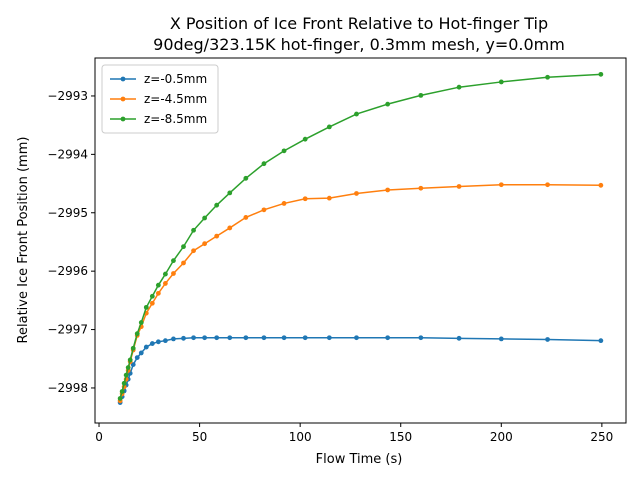 Image resolution: width=640 pixels, height=484 pixels. What do you see at coordinates (67, 154) in the screenshot?
I see `y-tick-label: −2994` at bounding box center [67, 154].